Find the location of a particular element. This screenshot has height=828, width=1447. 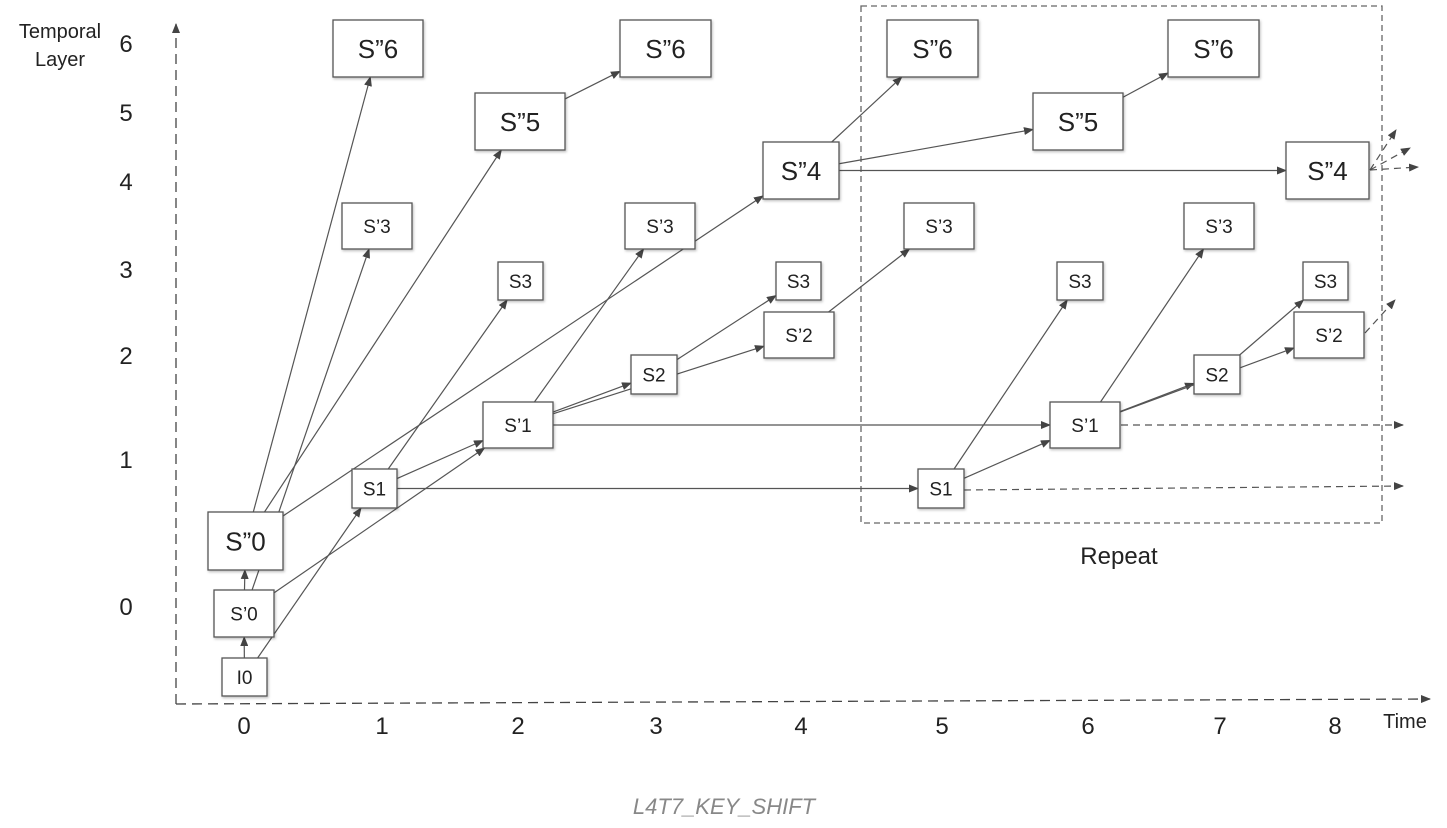

frame-node-Spp6c: S”6 is located at coordinates (932, 48).